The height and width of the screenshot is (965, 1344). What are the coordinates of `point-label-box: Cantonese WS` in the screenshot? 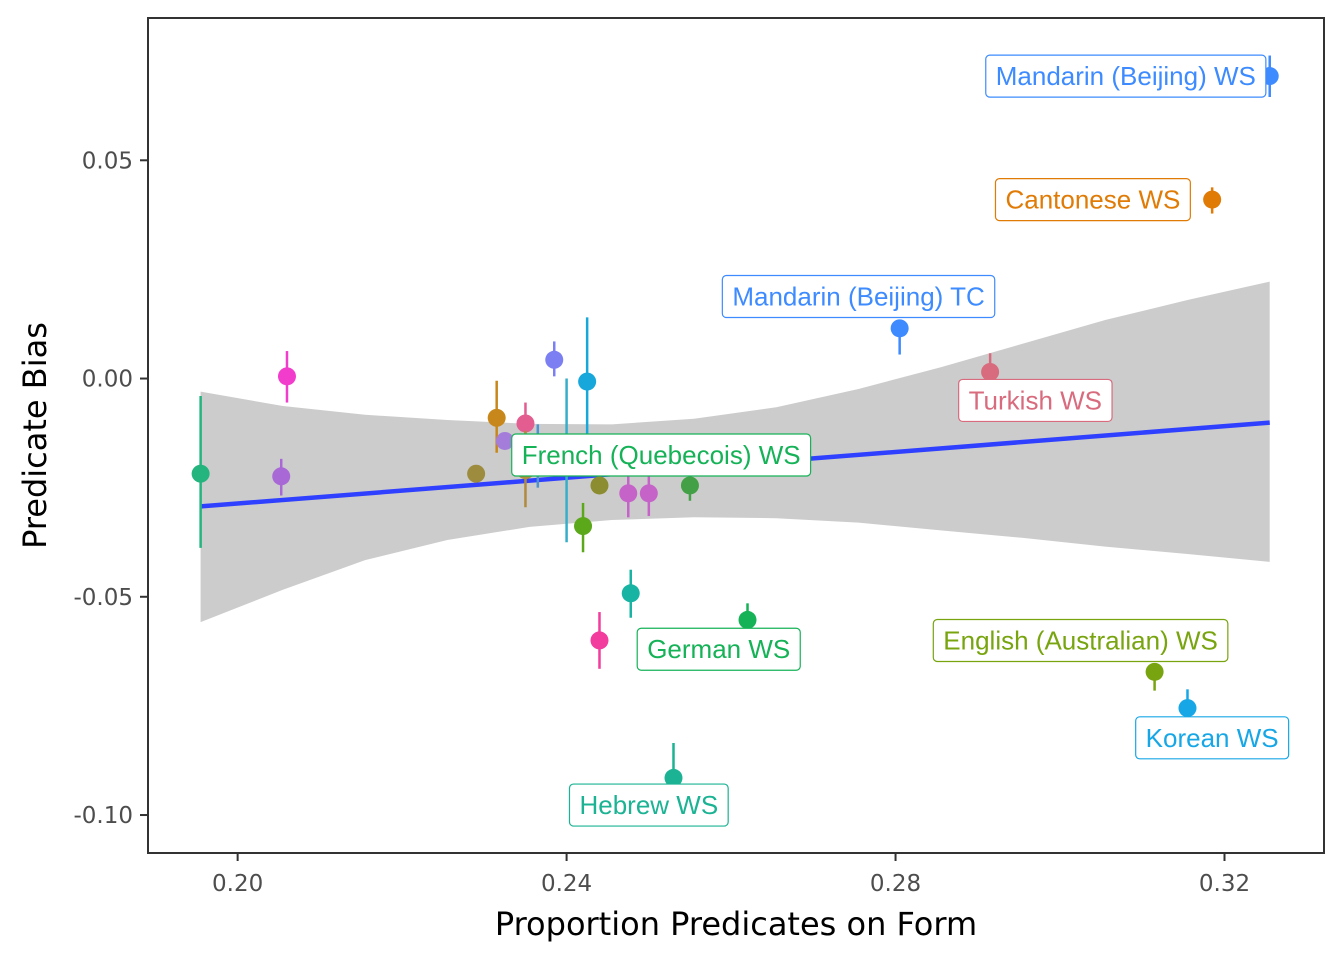 It's located at (1092, 200).